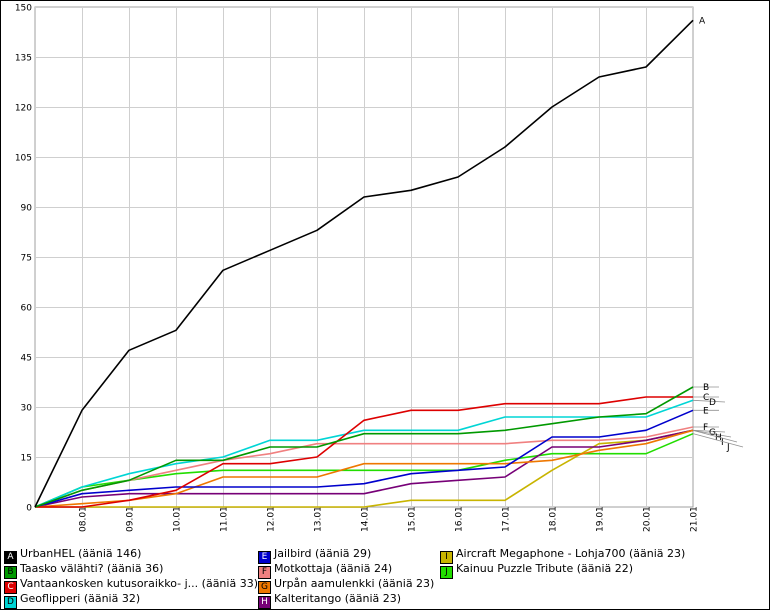  I want to click on series-end-label: G, so click(712, 433).